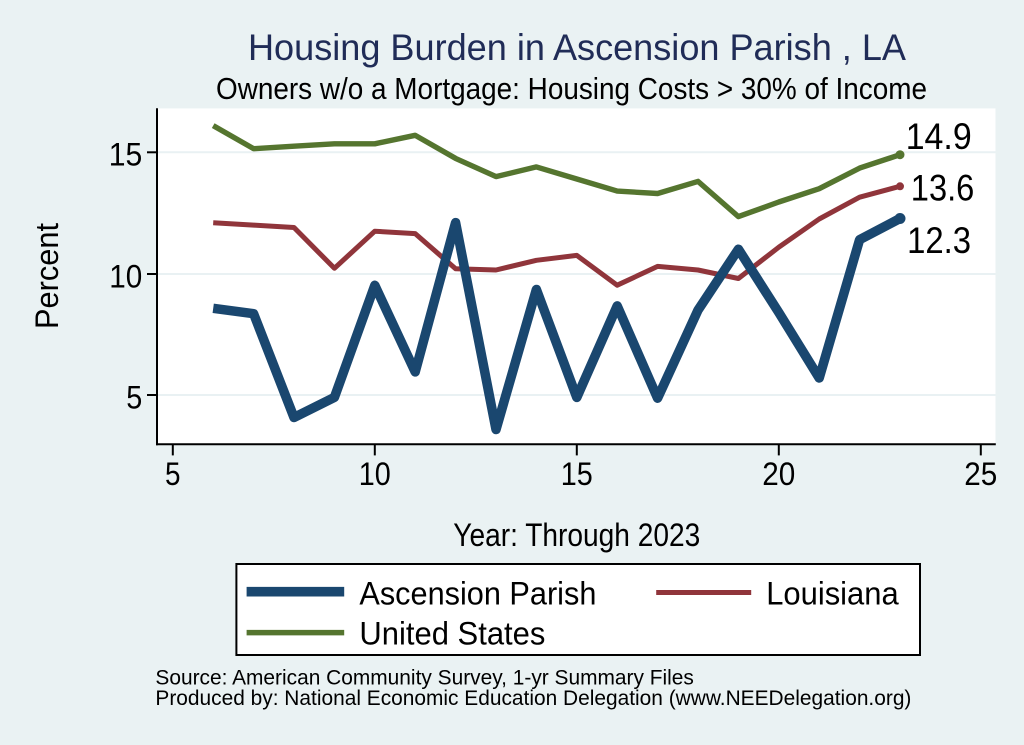 Image resolution: width=1024 pixels, height=745 pixels. I want to click on svg-text: Louisiana, so click(832, 593).